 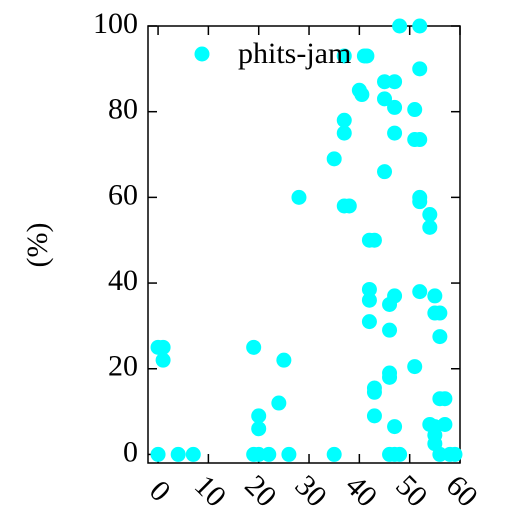 What do you see at coordinates (202, 54) in the screenshot?
I see `legend-marker` at bounding box center [202, 54].